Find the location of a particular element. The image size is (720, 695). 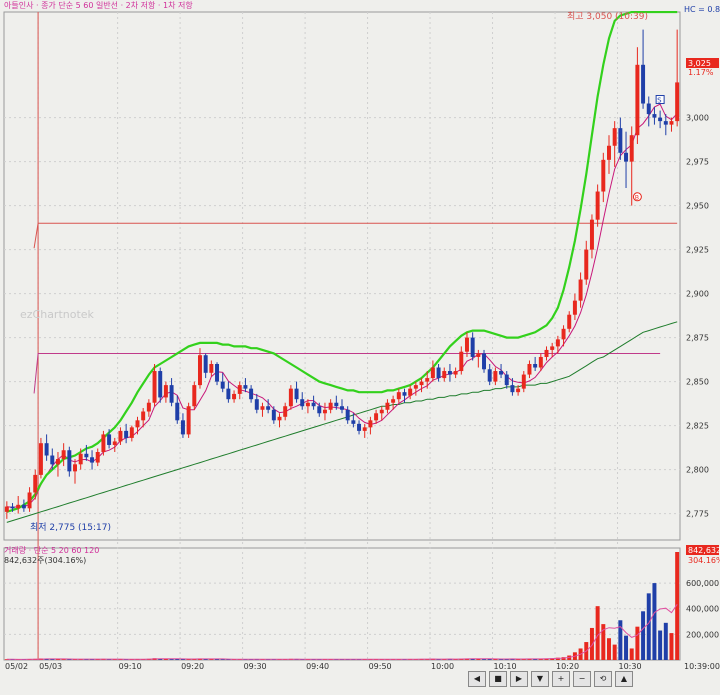

header-bar is located at coordinates (345, 5).